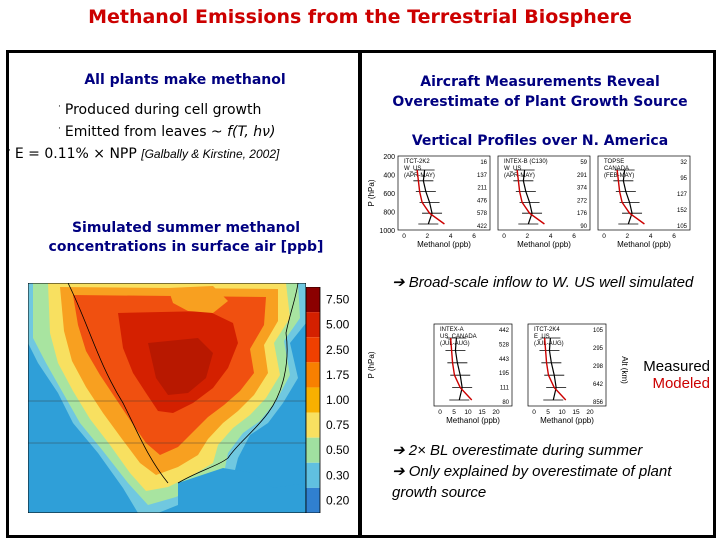 This screenshot has height=540, width=720. Describe the element at coordinates (242, 490) in the screenshot. I see `map-gulf` at that location.